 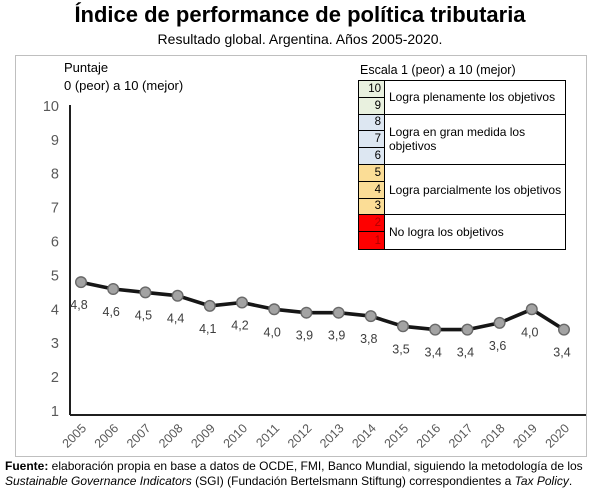 I want to click on data-label-2008: 4,4, so click(x=175, y=319).